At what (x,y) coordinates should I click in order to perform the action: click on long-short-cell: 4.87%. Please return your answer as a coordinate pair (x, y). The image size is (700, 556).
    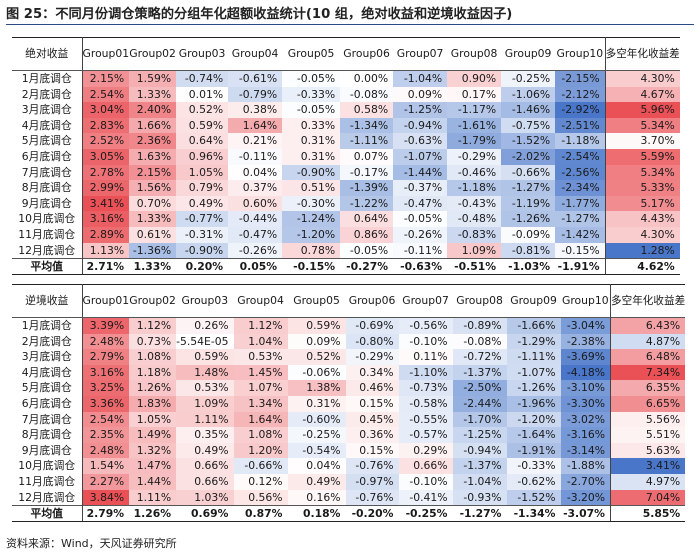
    Looking at the image, I should click on (648, 341).